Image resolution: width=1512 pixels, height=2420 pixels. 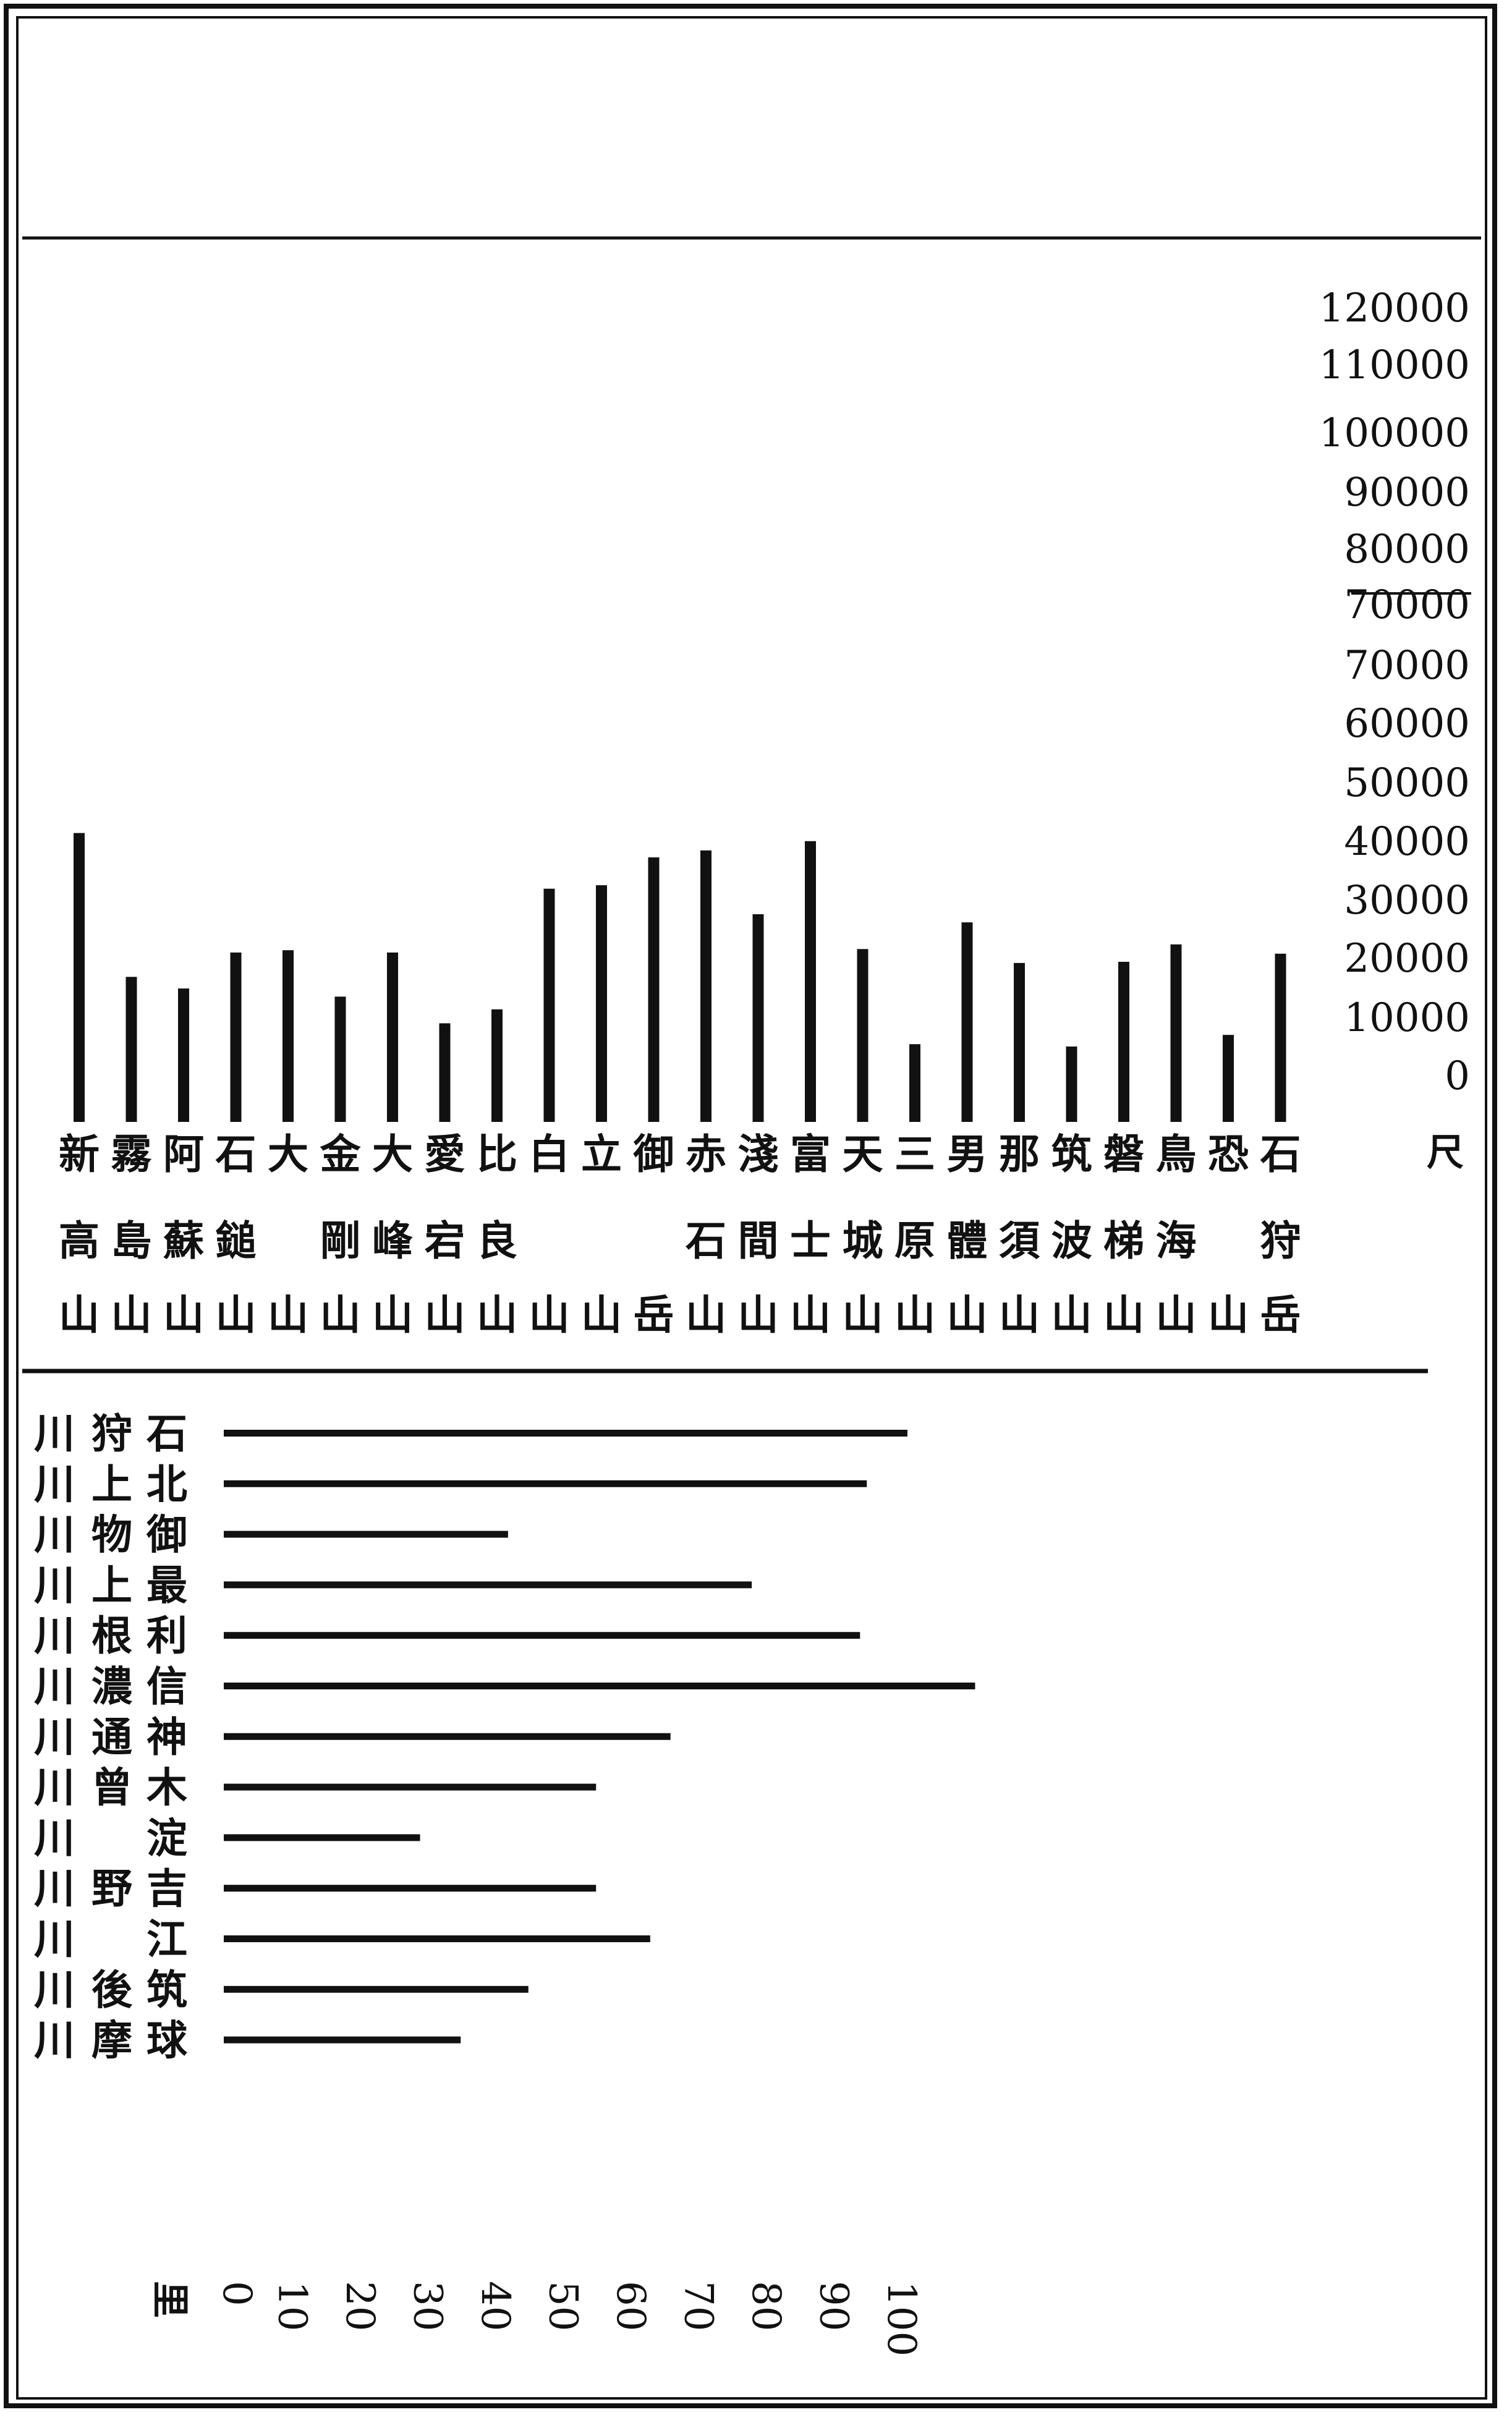 What do you see at coordinates (1228, 1154) in the screenshot?
I see `x-category-char: 恐` at bounding box center [1228, 1154].